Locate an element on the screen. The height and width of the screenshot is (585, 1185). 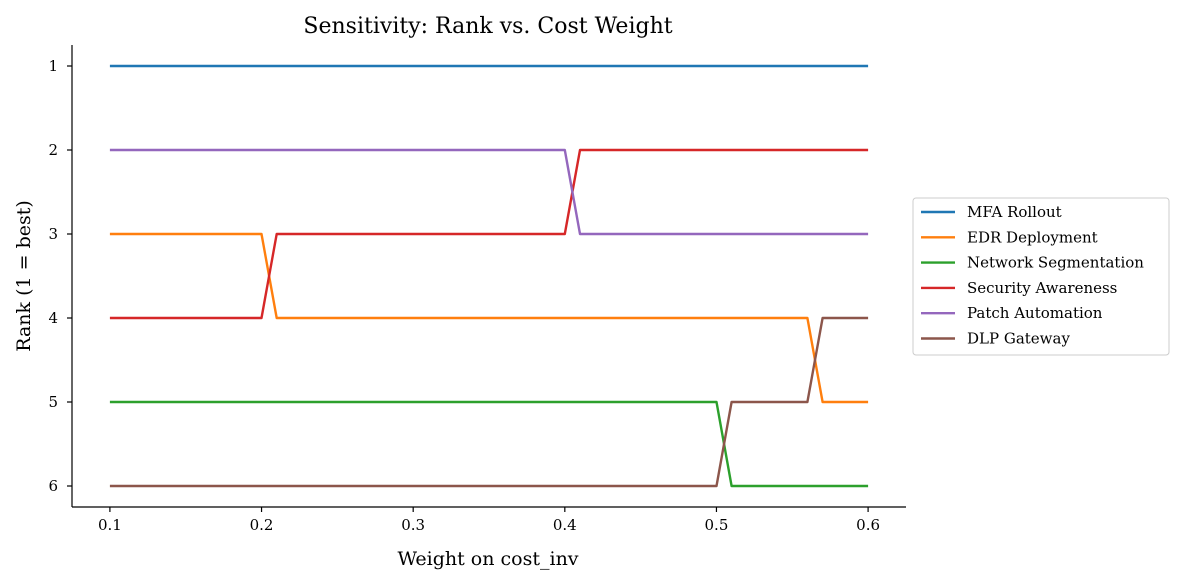
legend-label: MFA Rollout is located at coordinates (1014, 212).